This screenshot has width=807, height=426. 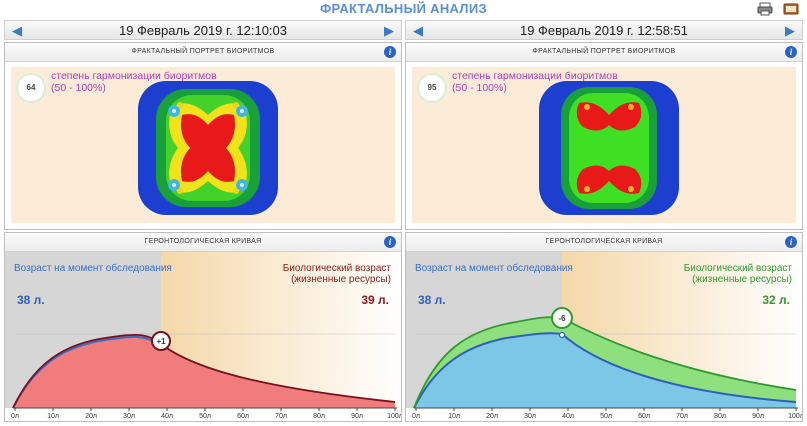 What do you see at coordinates (776, 300) in the screenshot?
I see `bio-age-value: 32 л.` at bounding box center [776, 300].